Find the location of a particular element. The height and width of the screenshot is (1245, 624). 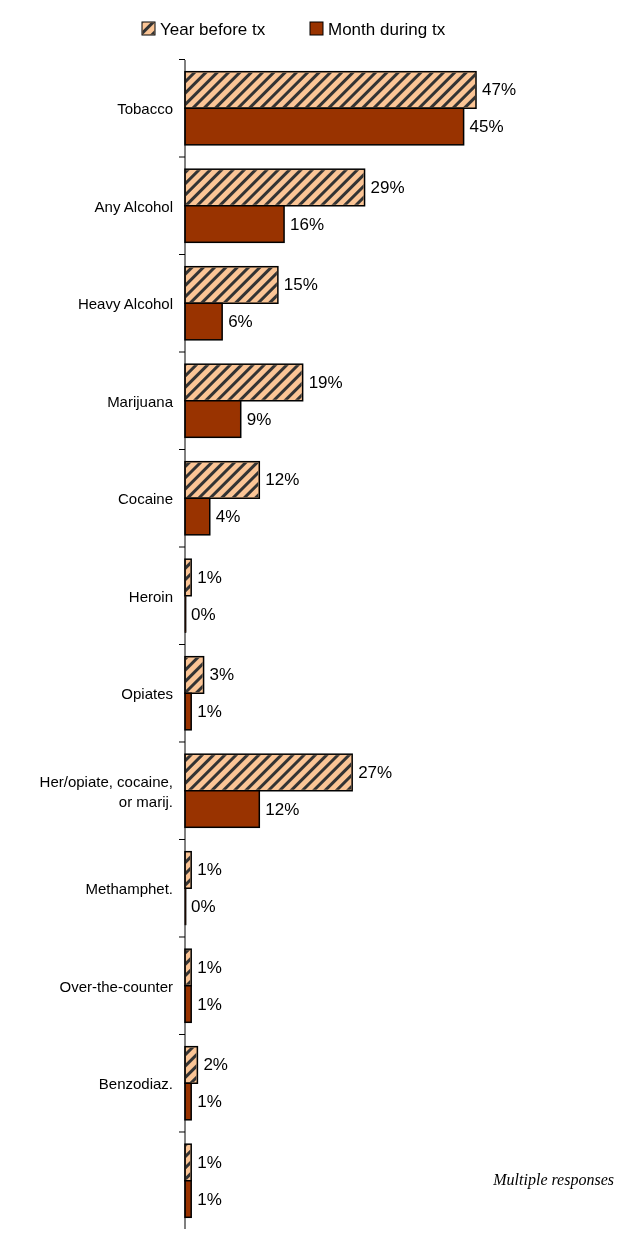

legend-label: Month during tx is located at coordinates (387, 29).